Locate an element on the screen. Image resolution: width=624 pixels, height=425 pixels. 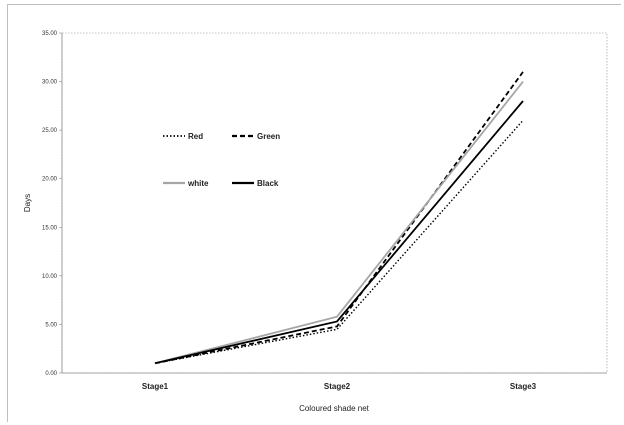
x-tick-label: Stage3 is located at coordinates (523, 386).